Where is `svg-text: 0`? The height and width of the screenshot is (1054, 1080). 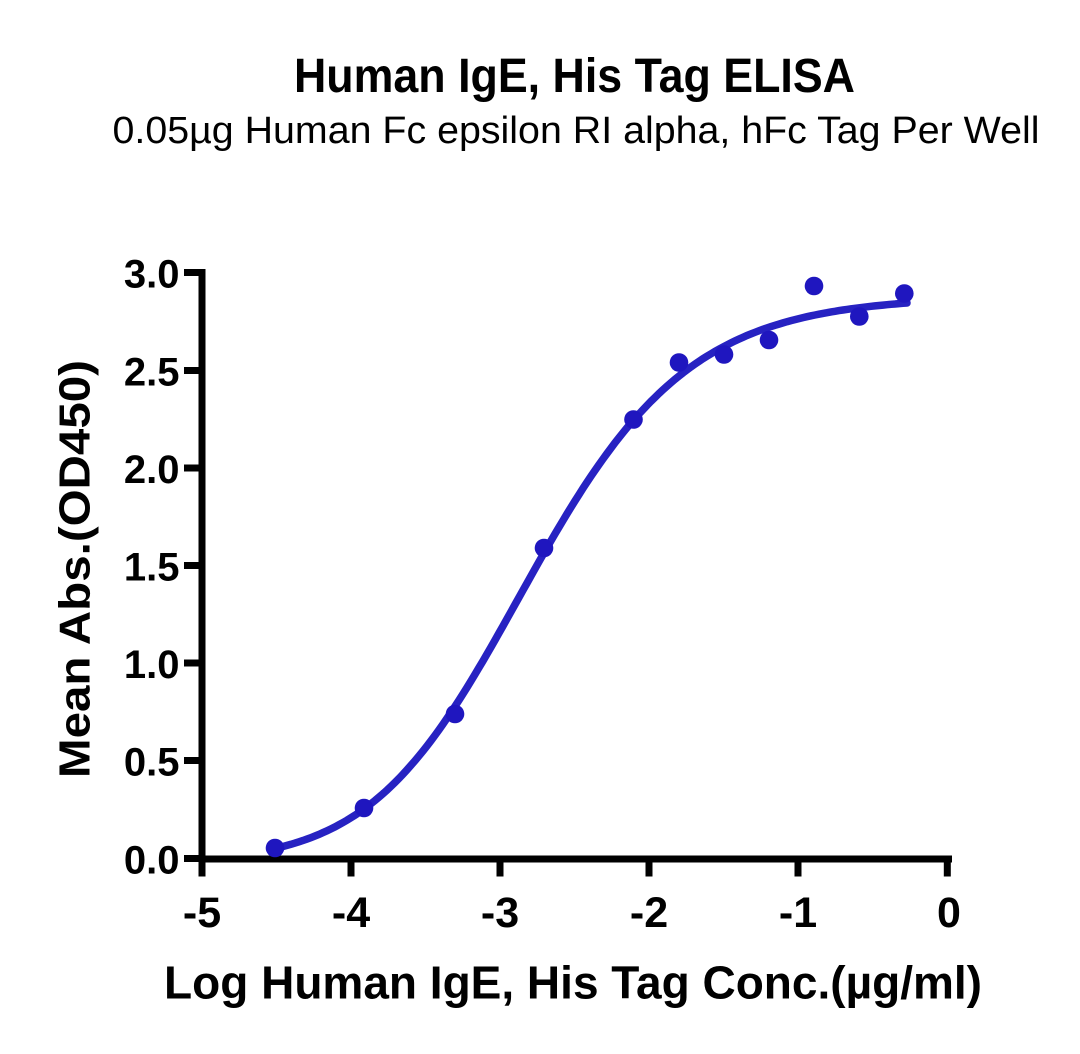
svg-text: 0 is located at coordinates (949, 913).